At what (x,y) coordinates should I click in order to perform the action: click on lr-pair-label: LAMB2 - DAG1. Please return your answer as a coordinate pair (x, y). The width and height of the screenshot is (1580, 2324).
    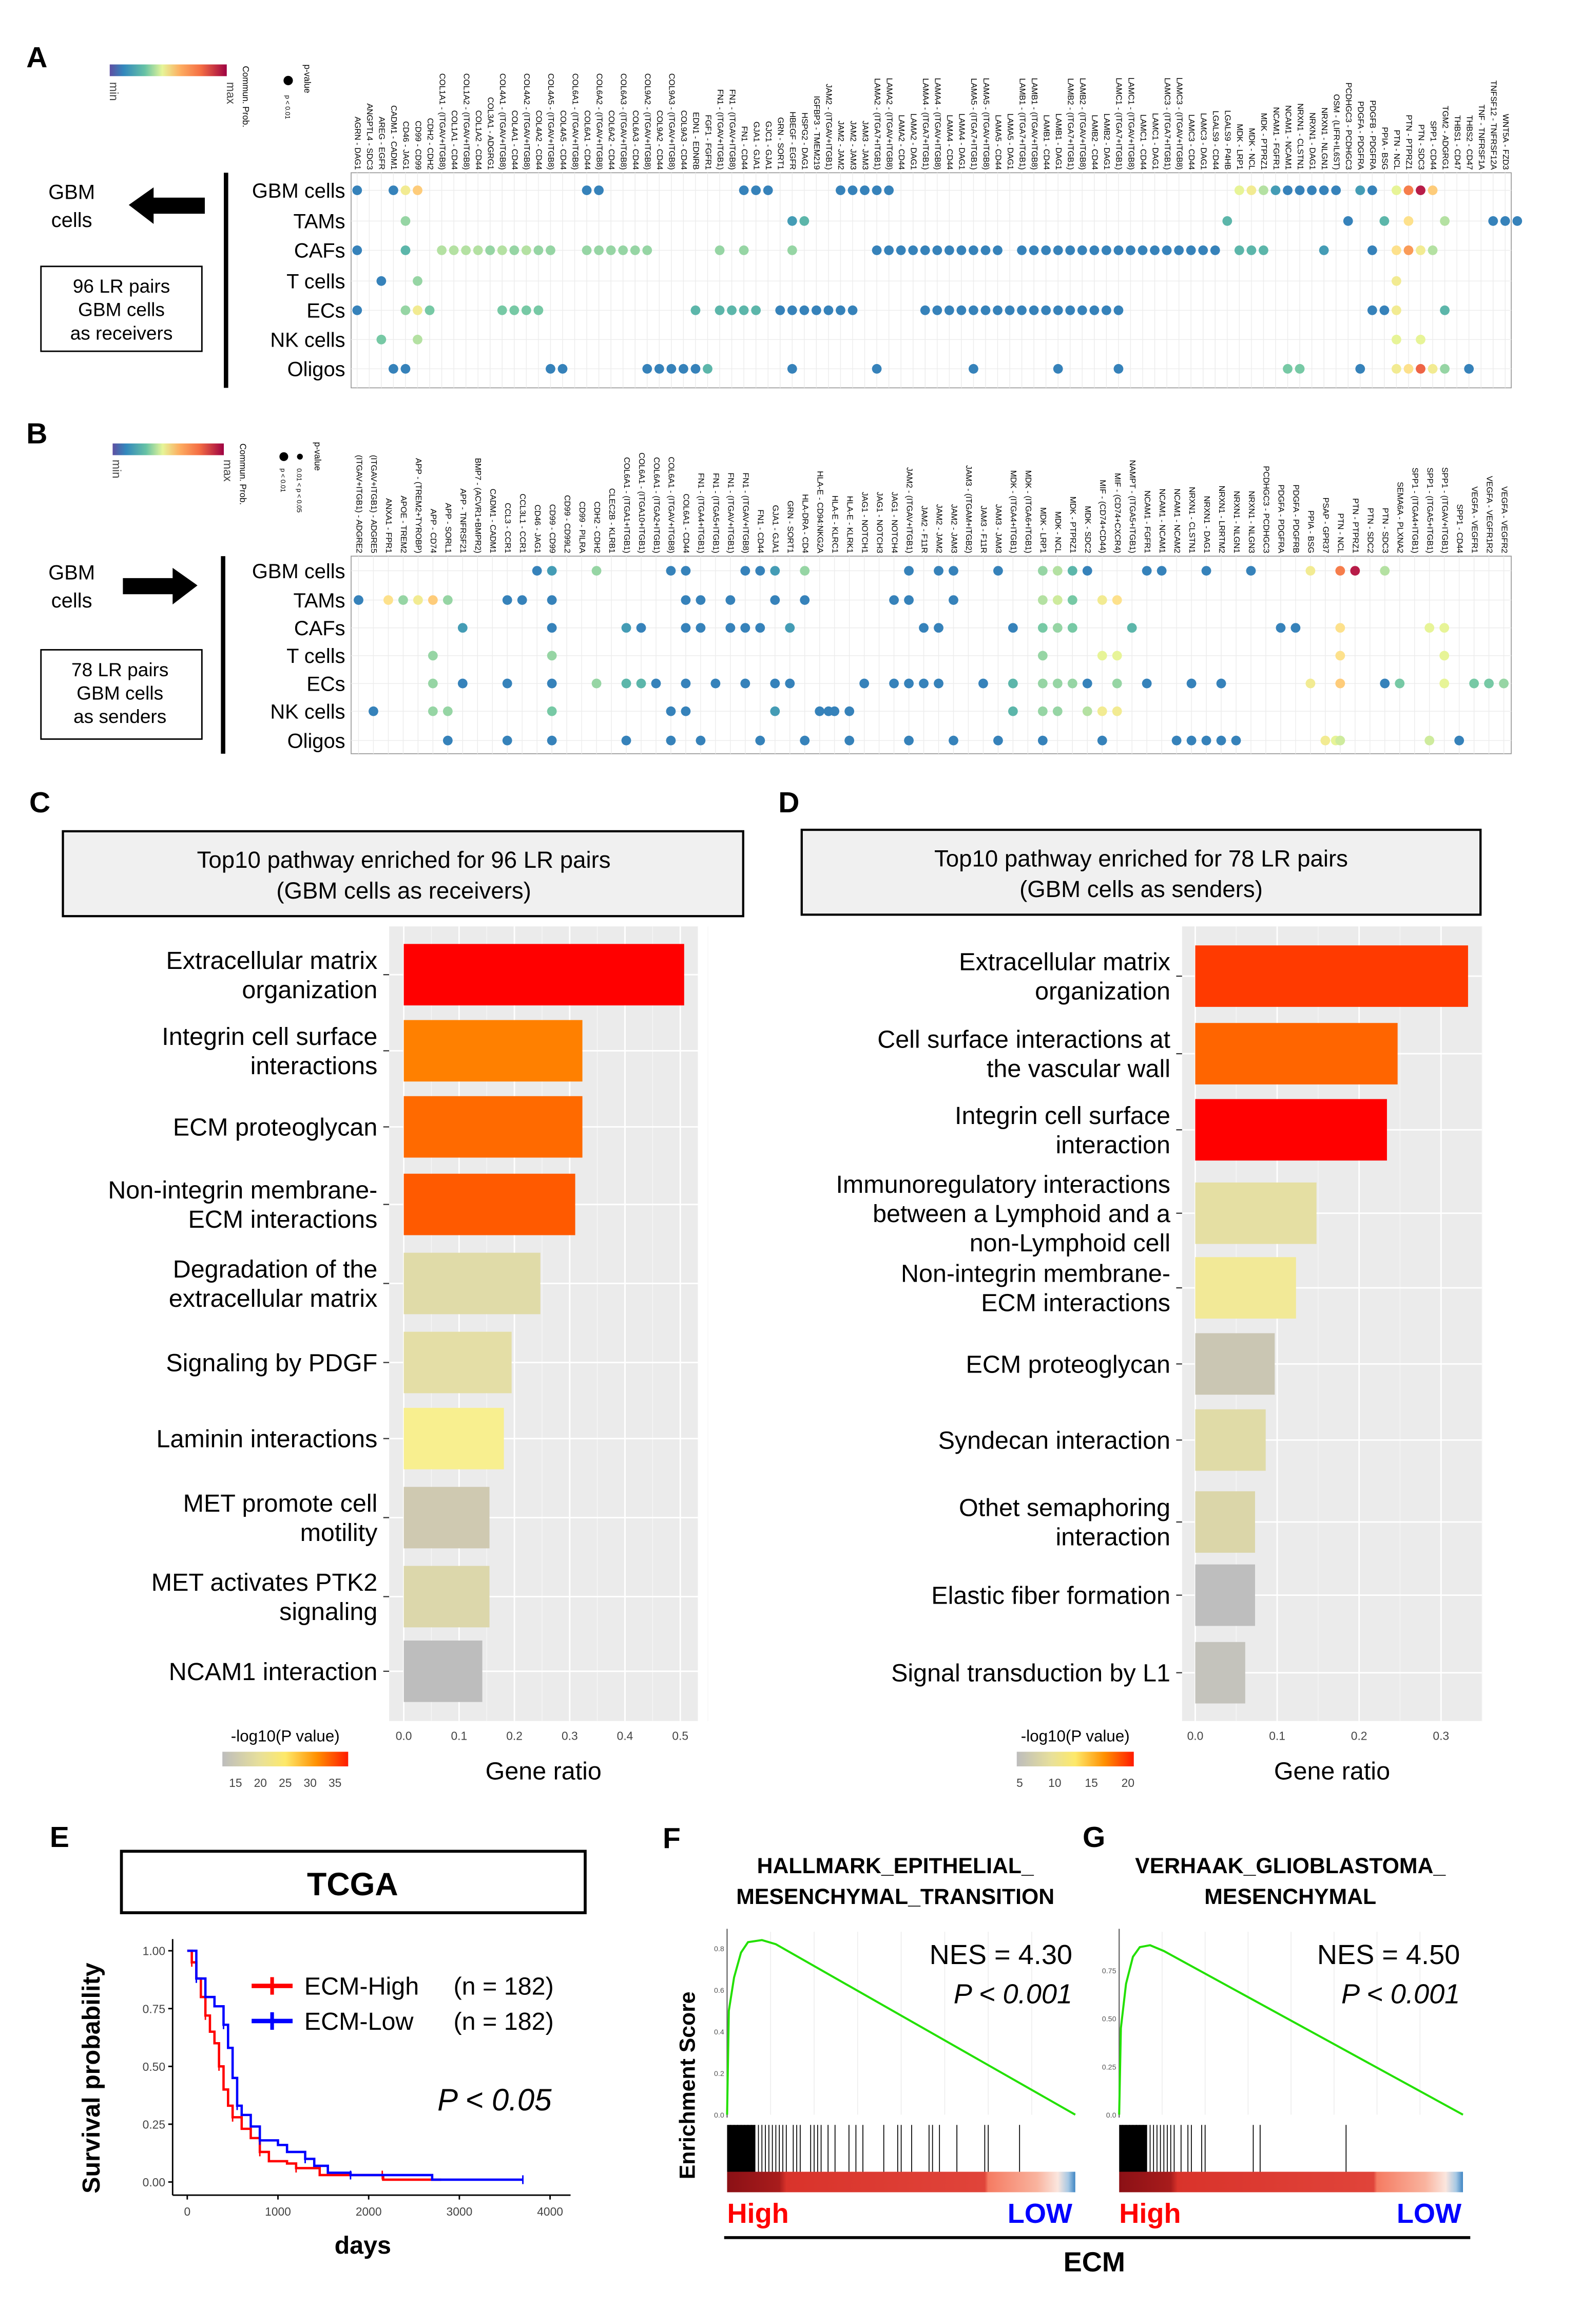
    Looking at the image, I should click on (1106, 141).